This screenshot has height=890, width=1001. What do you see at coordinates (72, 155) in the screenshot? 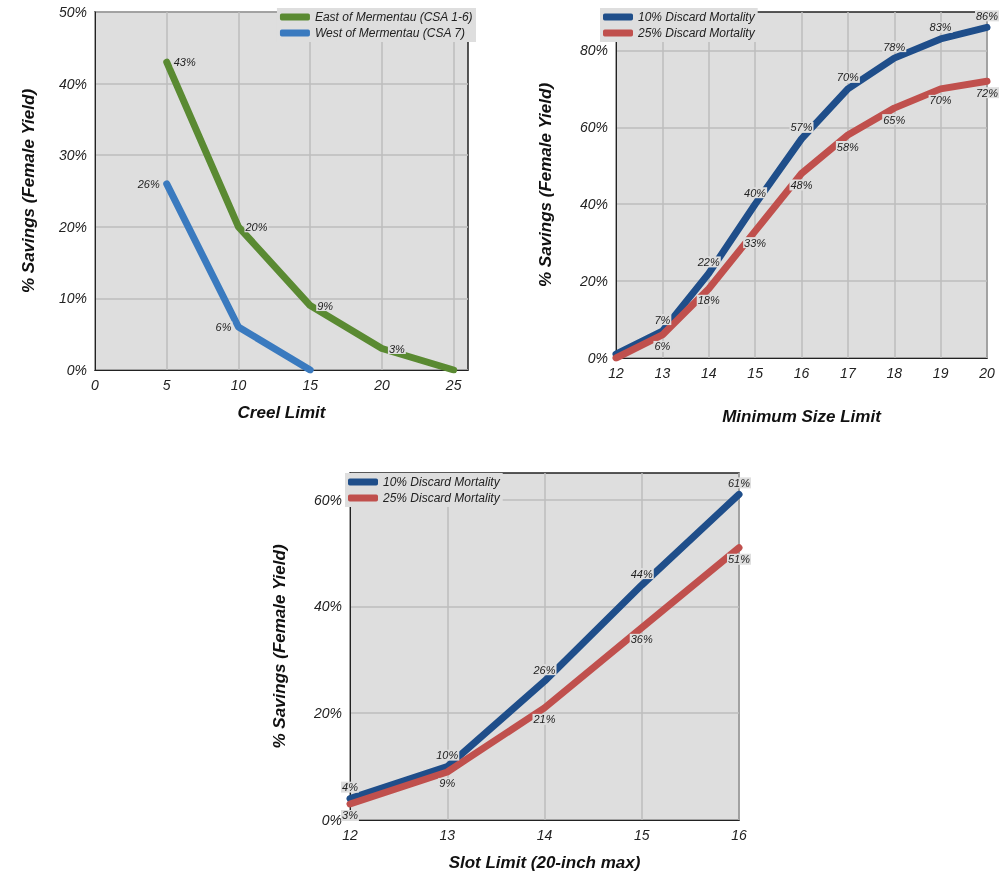
I see `y-tick-label: 30%` at bounding box center [72, 155].